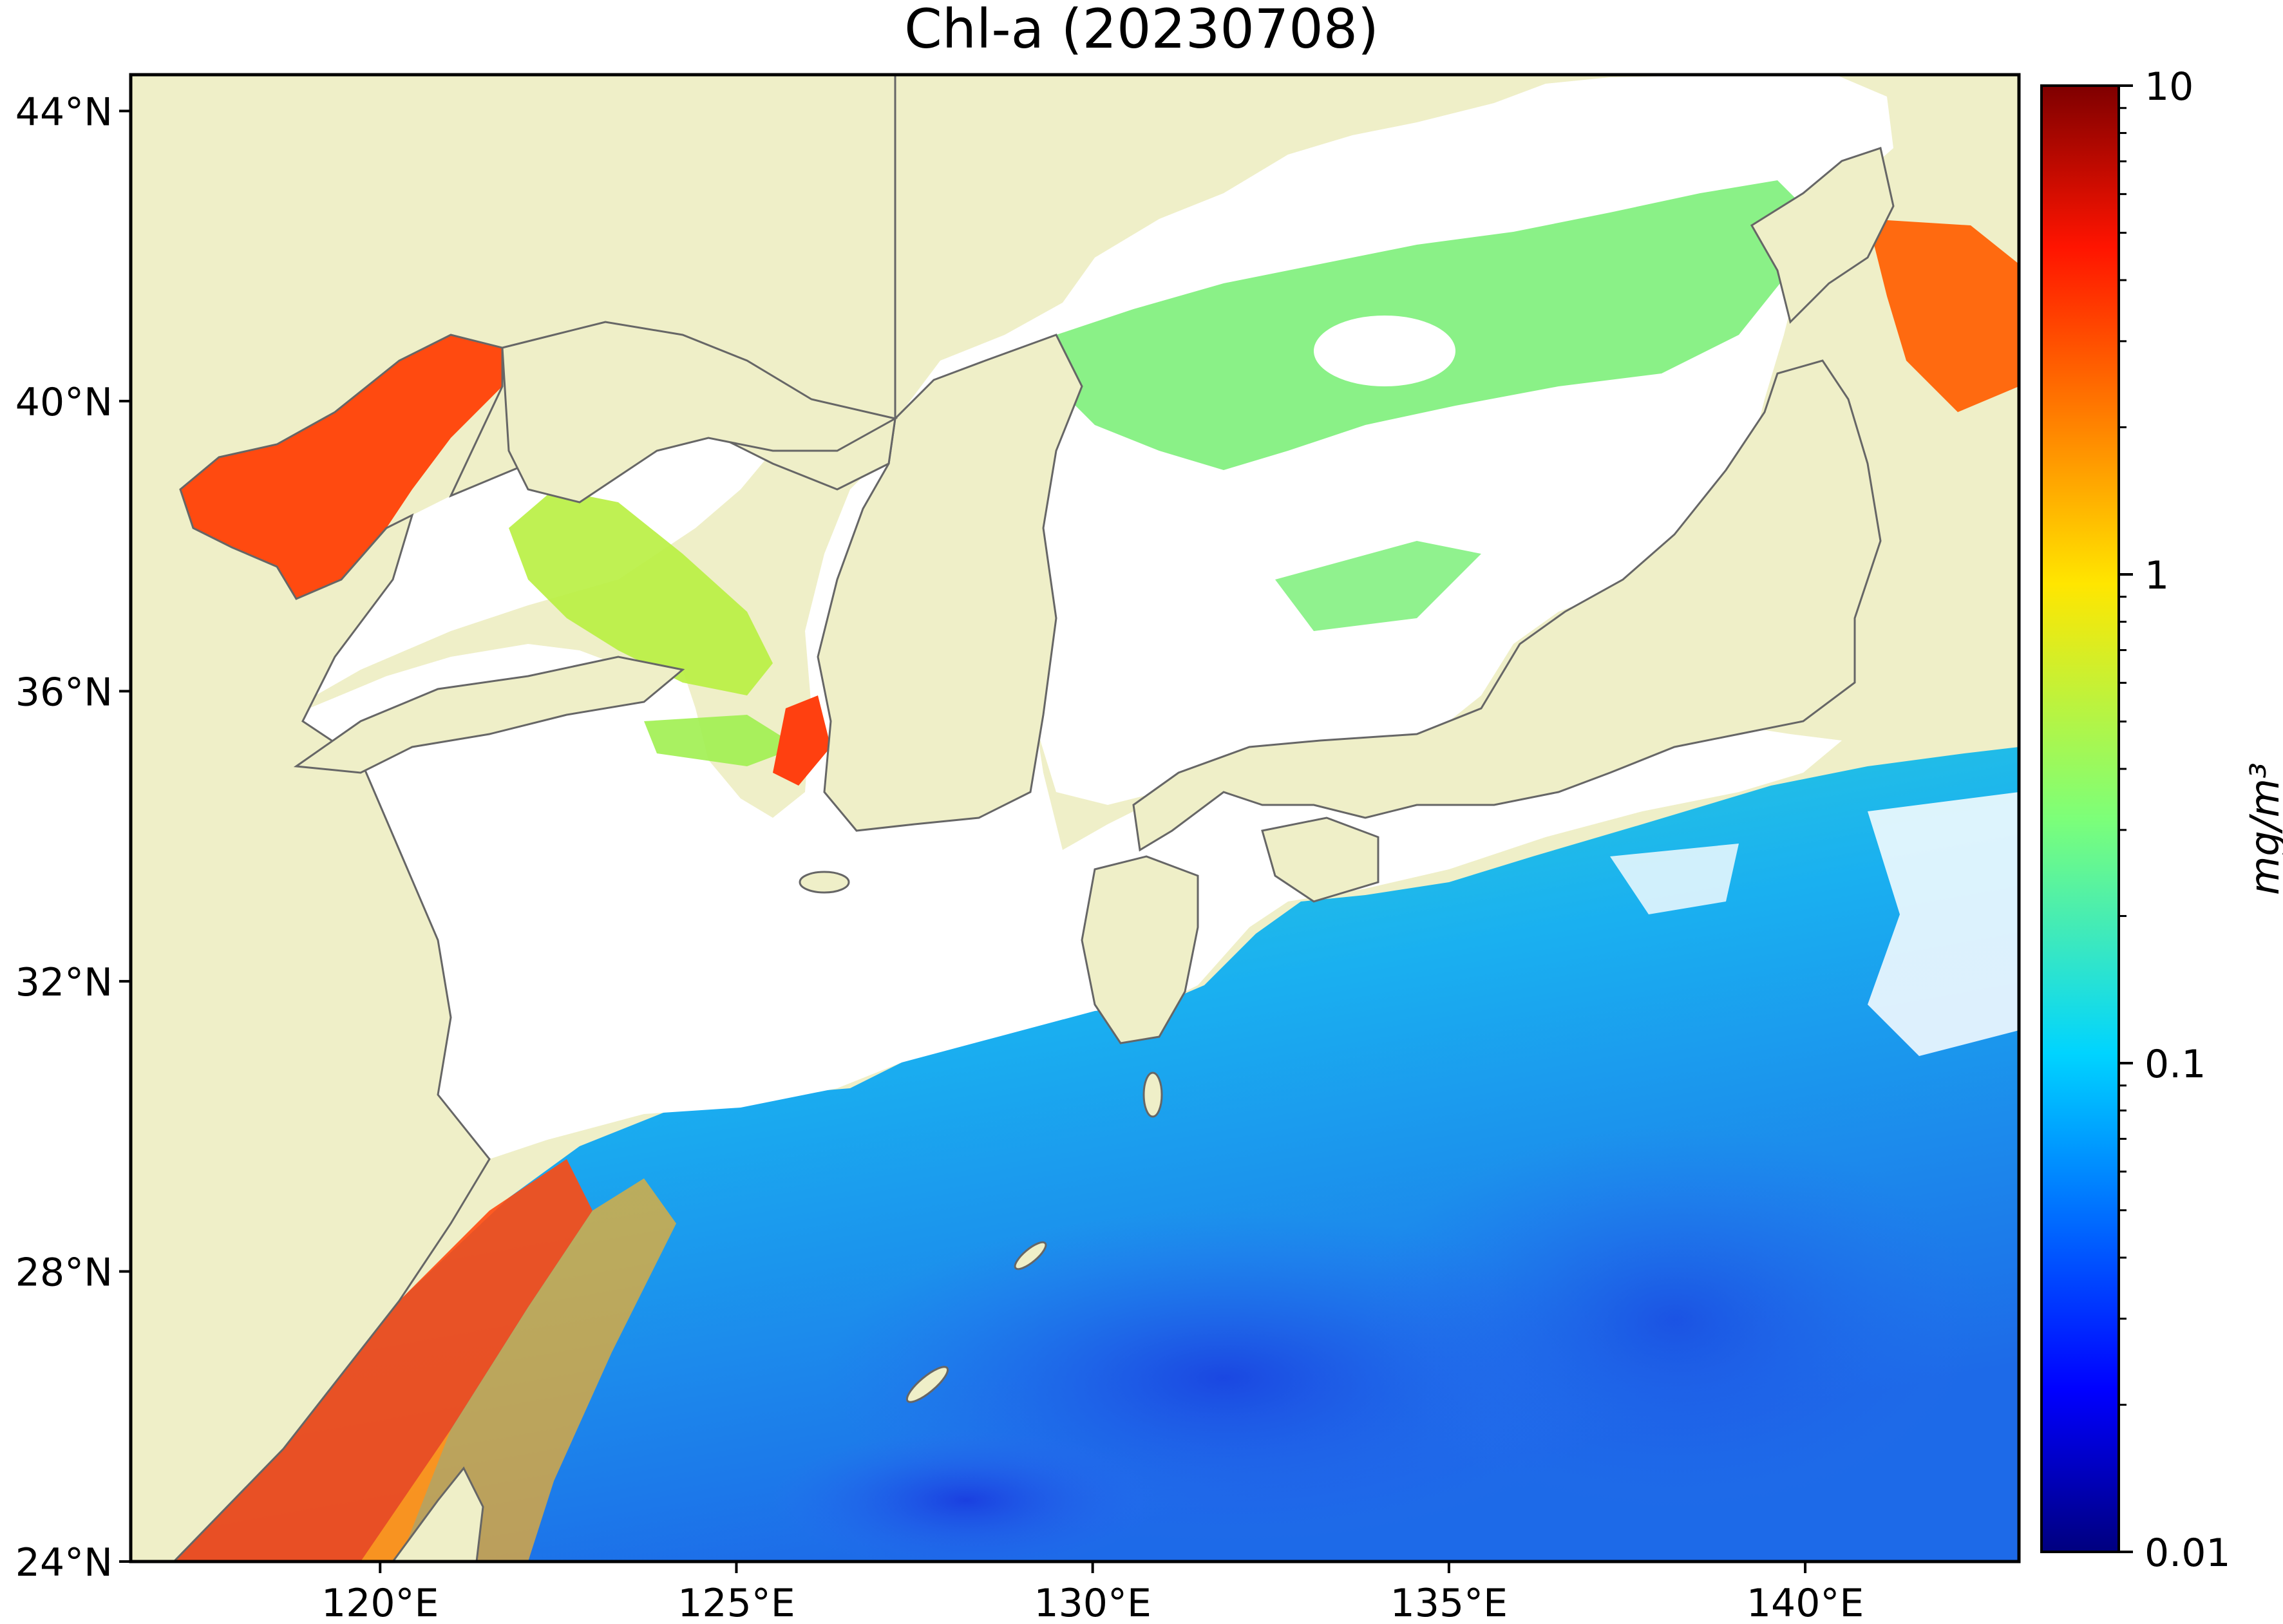 The width and height of the screenshot is (2283, 1624). What do you see at coordinates (380, 1603) in the screenshot?
I see `lon-tick-label: 120°E` at bounding box center [380, 1603].